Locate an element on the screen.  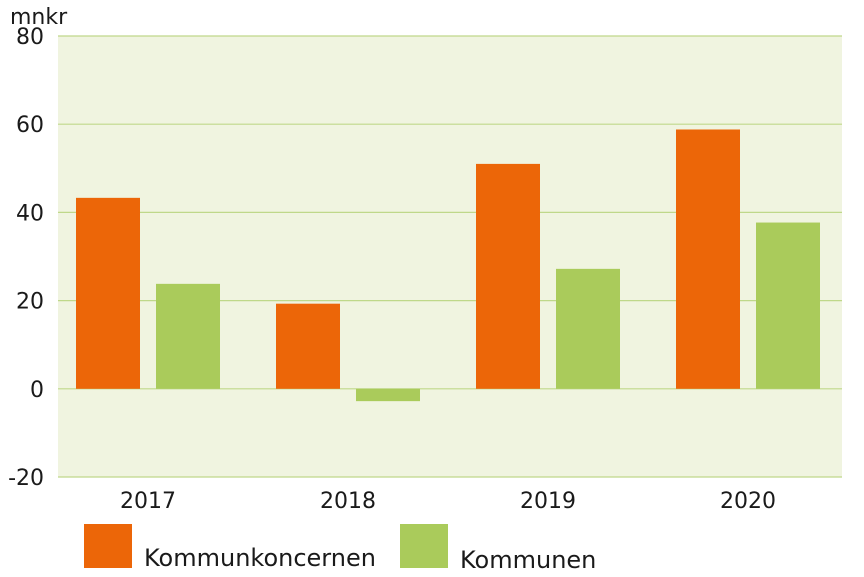
x-axis-categories: 2017 2018 2019 2020 is located at coordinates (448, 501).